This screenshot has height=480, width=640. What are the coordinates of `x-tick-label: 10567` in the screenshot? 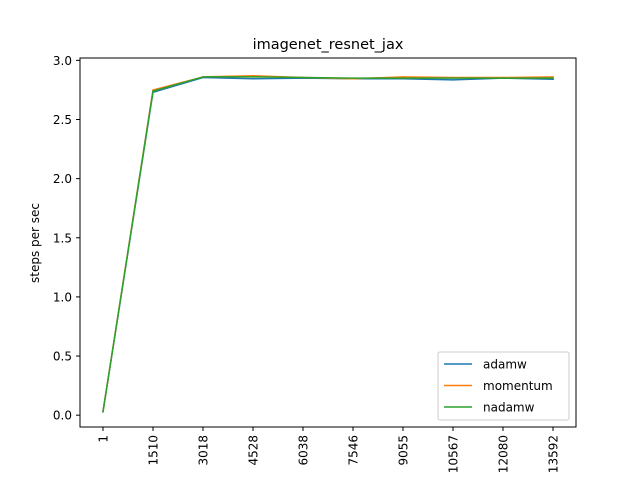 It's located at (454, 454).